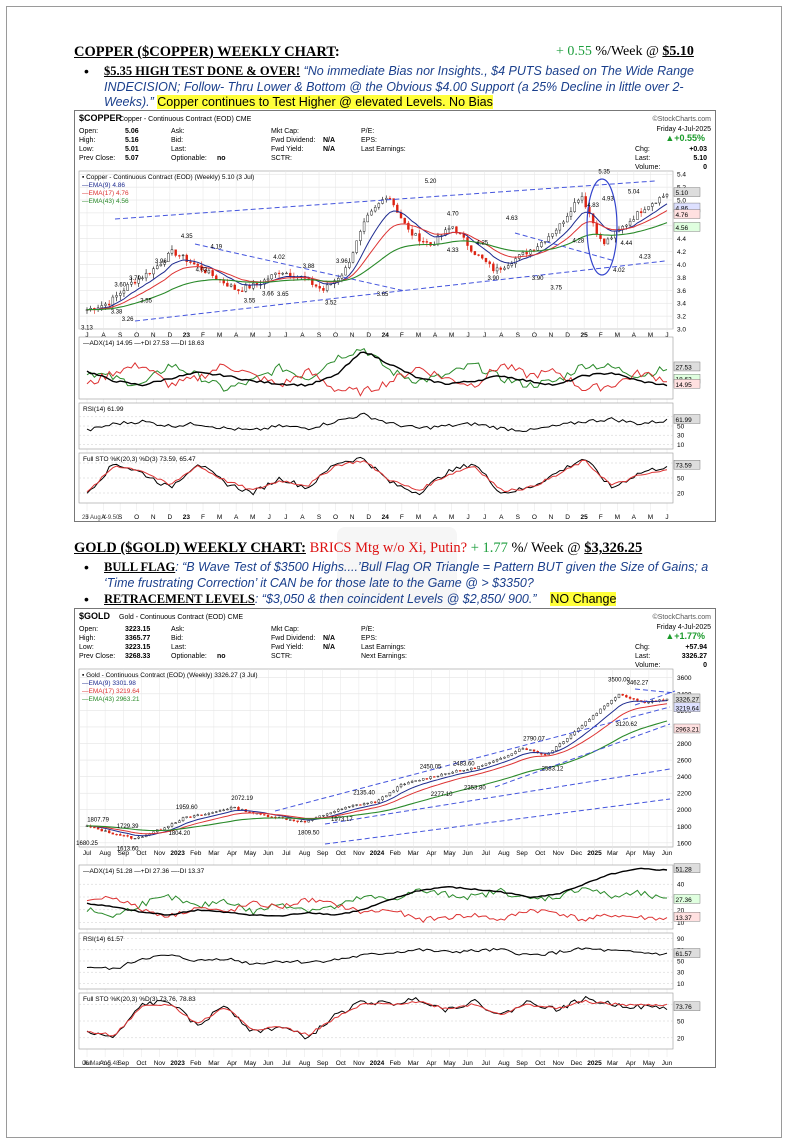 The height and width of the screenshot is (1146, 790). I want to click on indicator-tick: 50, so click(681, 479).